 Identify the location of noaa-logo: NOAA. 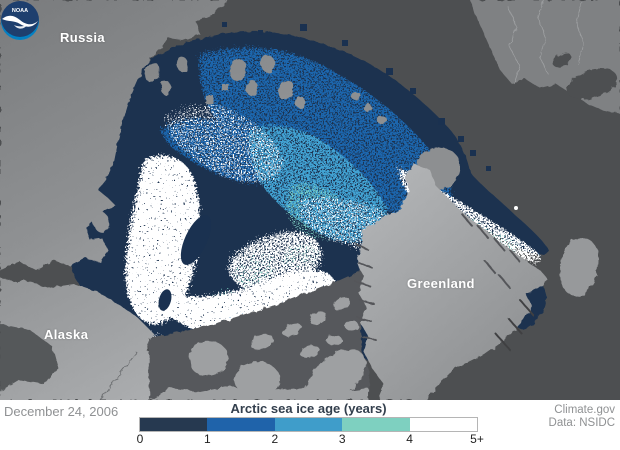
(20, 20).